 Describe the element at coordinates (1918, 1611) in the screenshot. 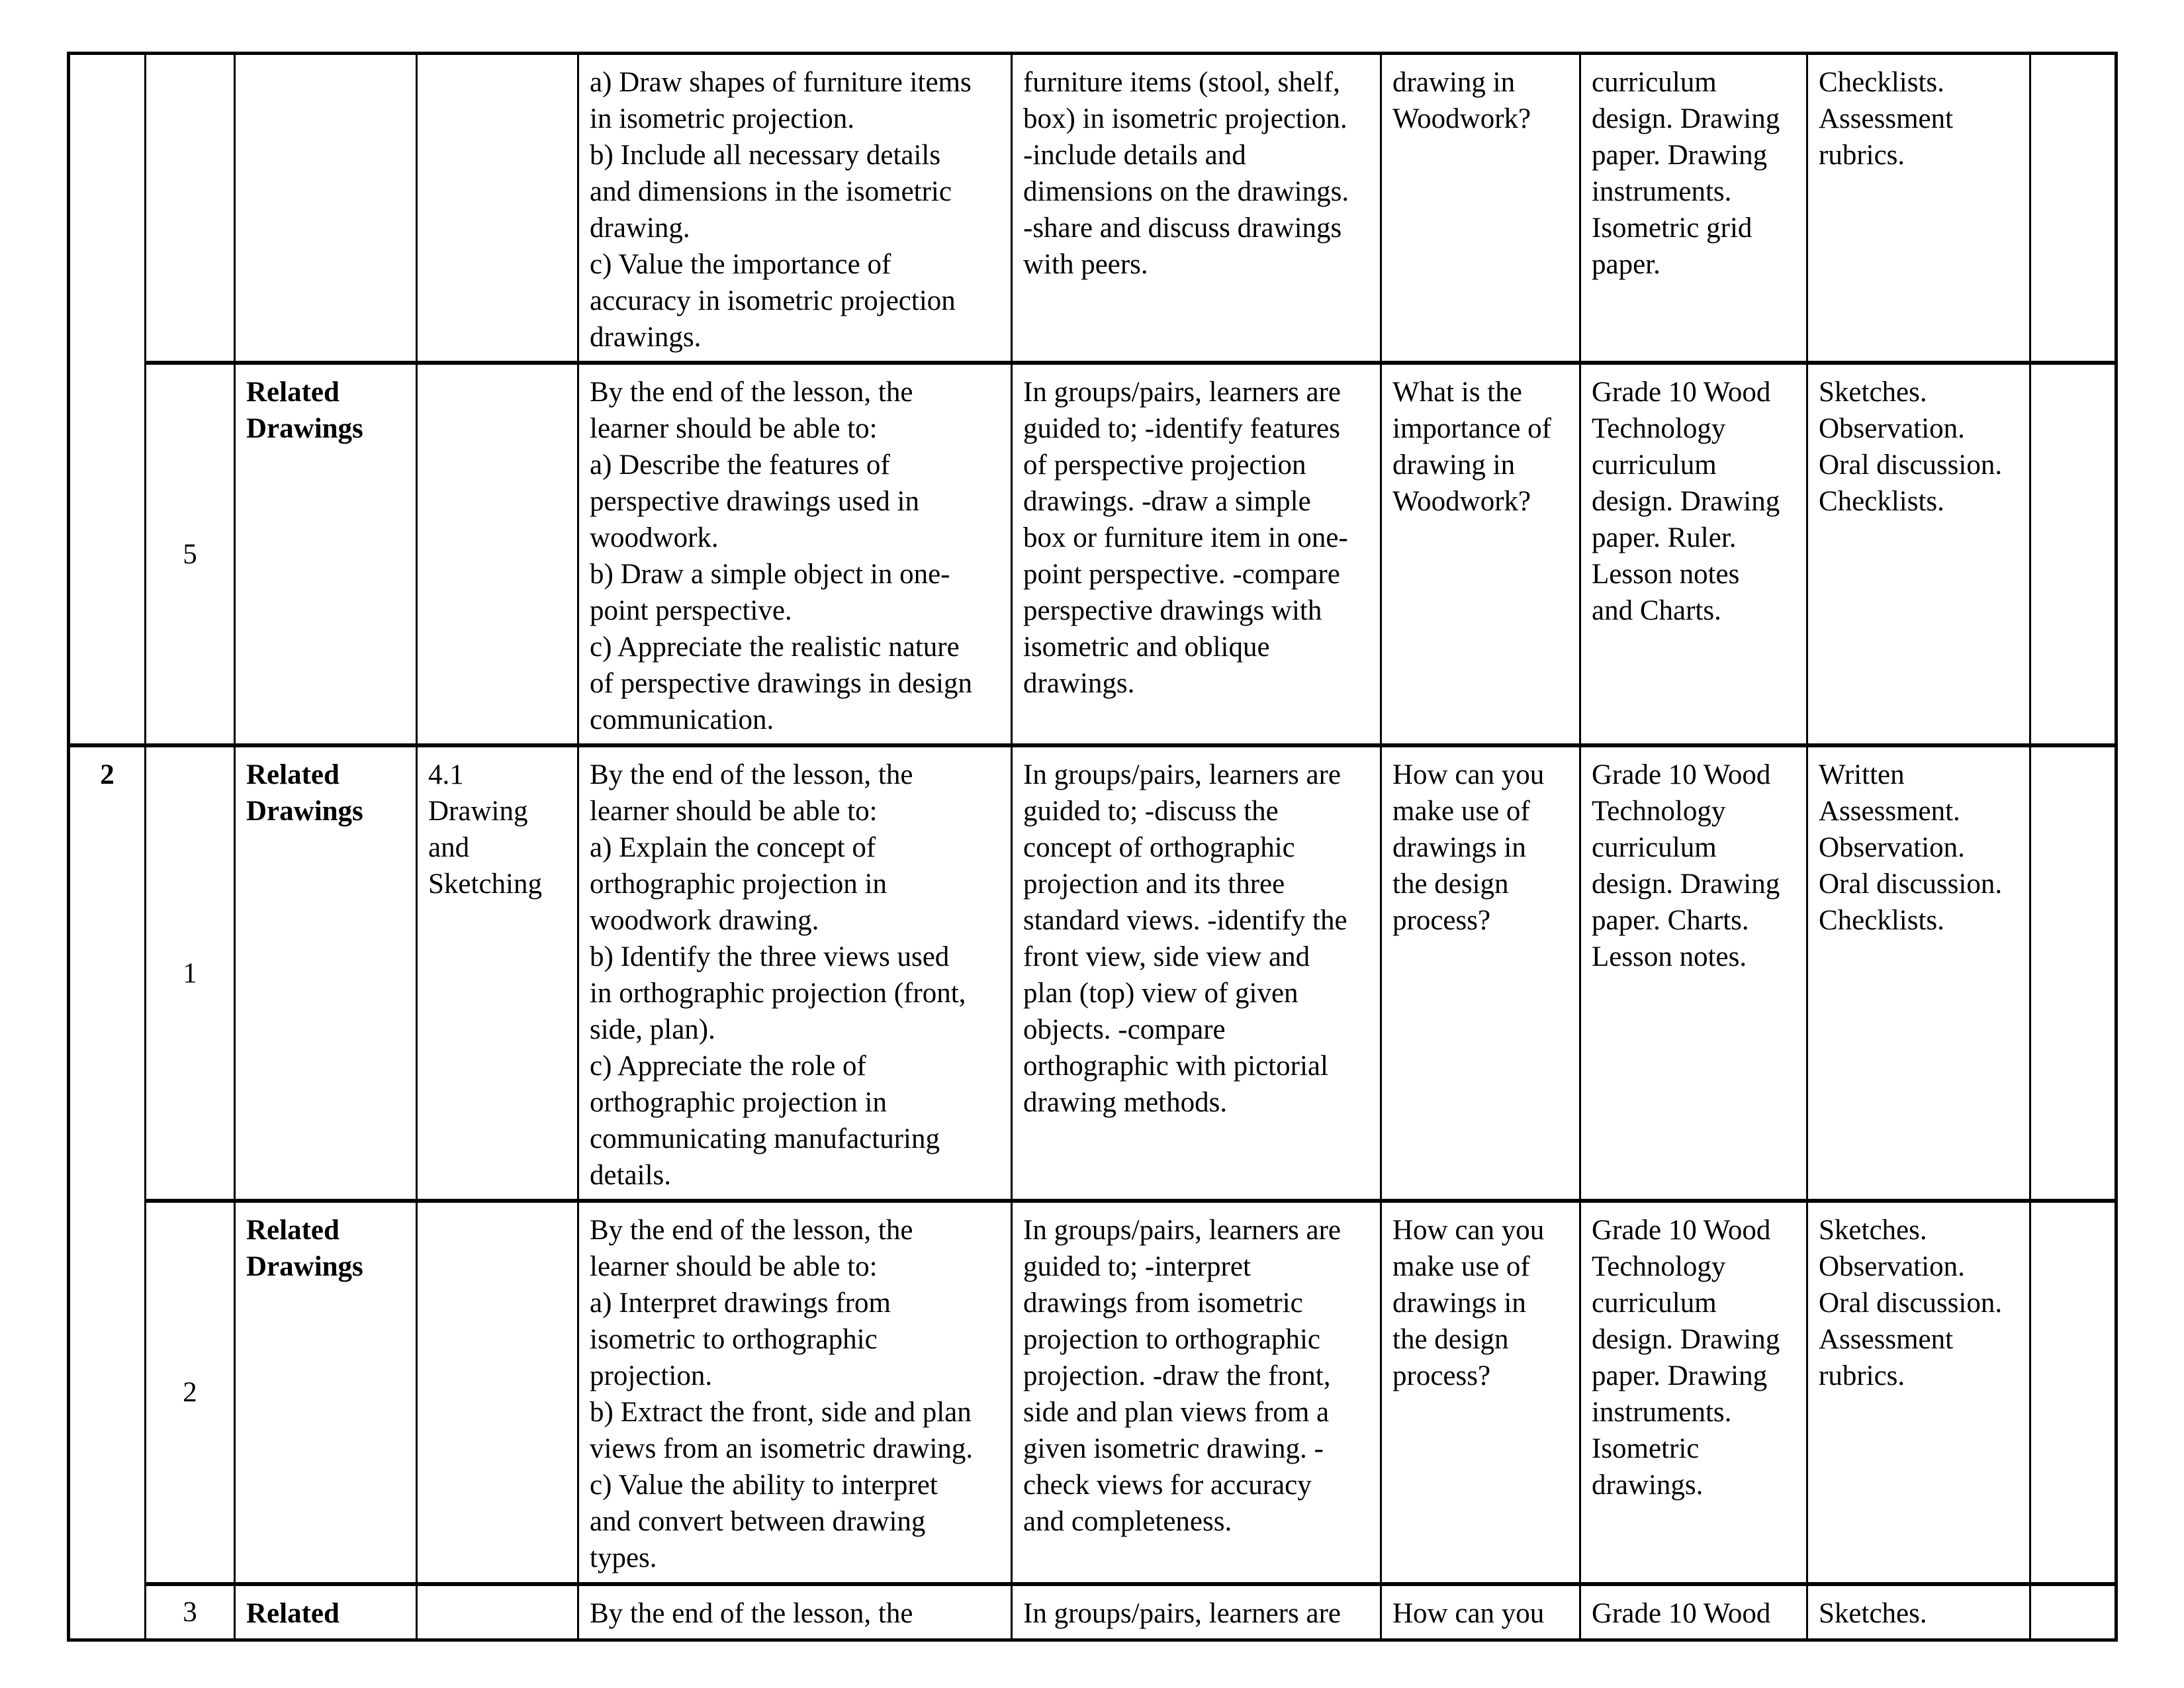

I see `assessment-cell: Sketches.` at that location.